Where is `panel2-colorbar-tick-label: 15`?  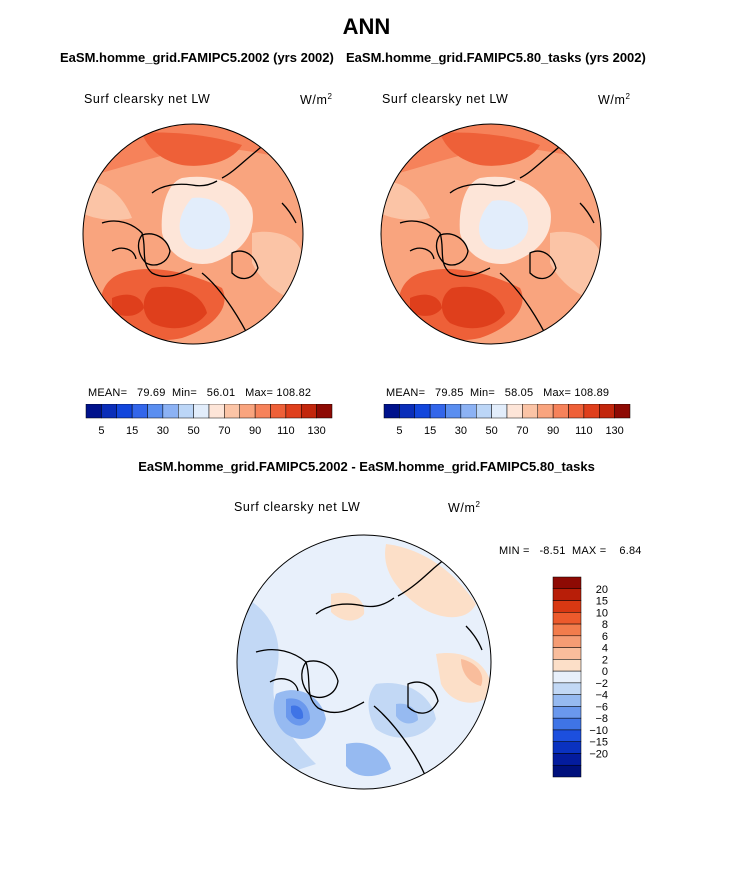 panel2-colorbar-tick-label: 15 is located at coordinates (430, 431).